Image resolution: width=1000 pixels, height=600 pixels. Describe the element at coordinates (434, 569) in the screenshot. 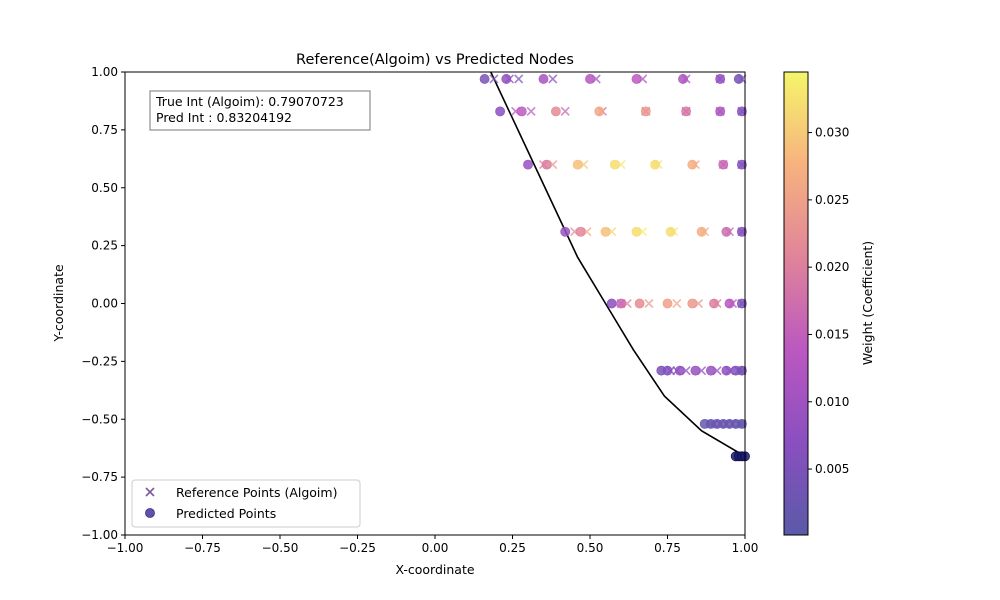

I see `x-axis-label: X-coordinate` at that location.